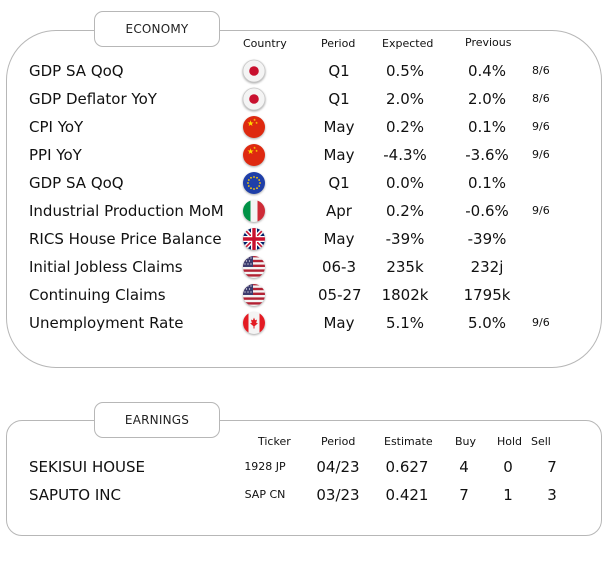 The height and width of the screenshot is (561, 606). I want to click on earnings-tab: EARNINGS, so click(157, 420).